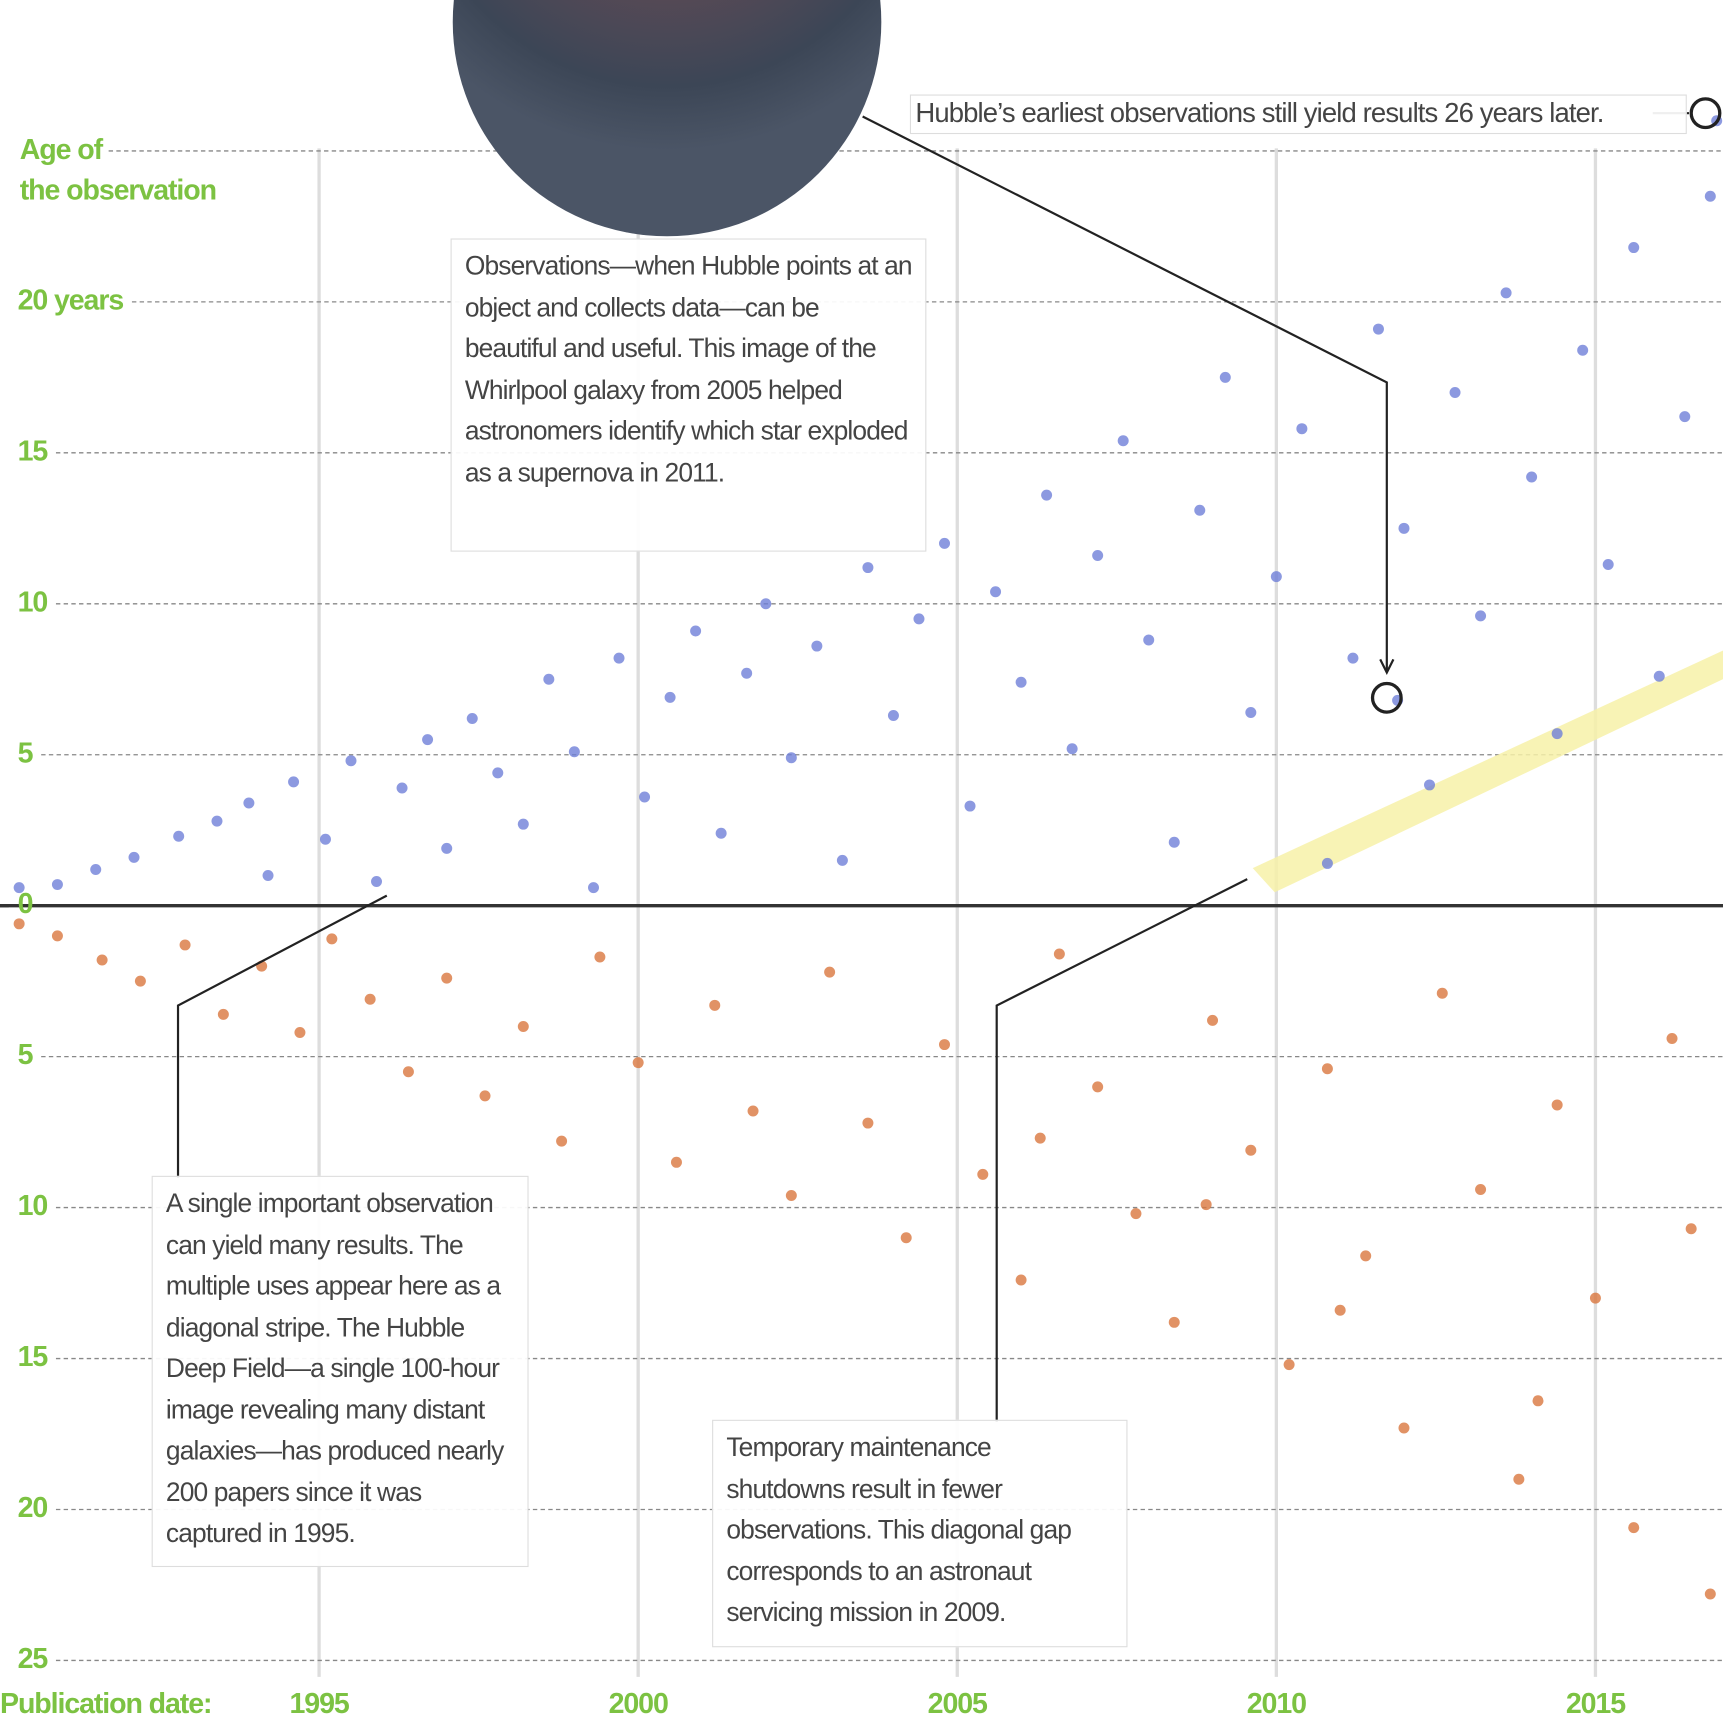 The width and height of the screenshot is (1723, 1723). What do you see at coordinates (26, 1055) in the screenshot?
I see `y-tick-label: 5` at bounding box center [26, 1055].